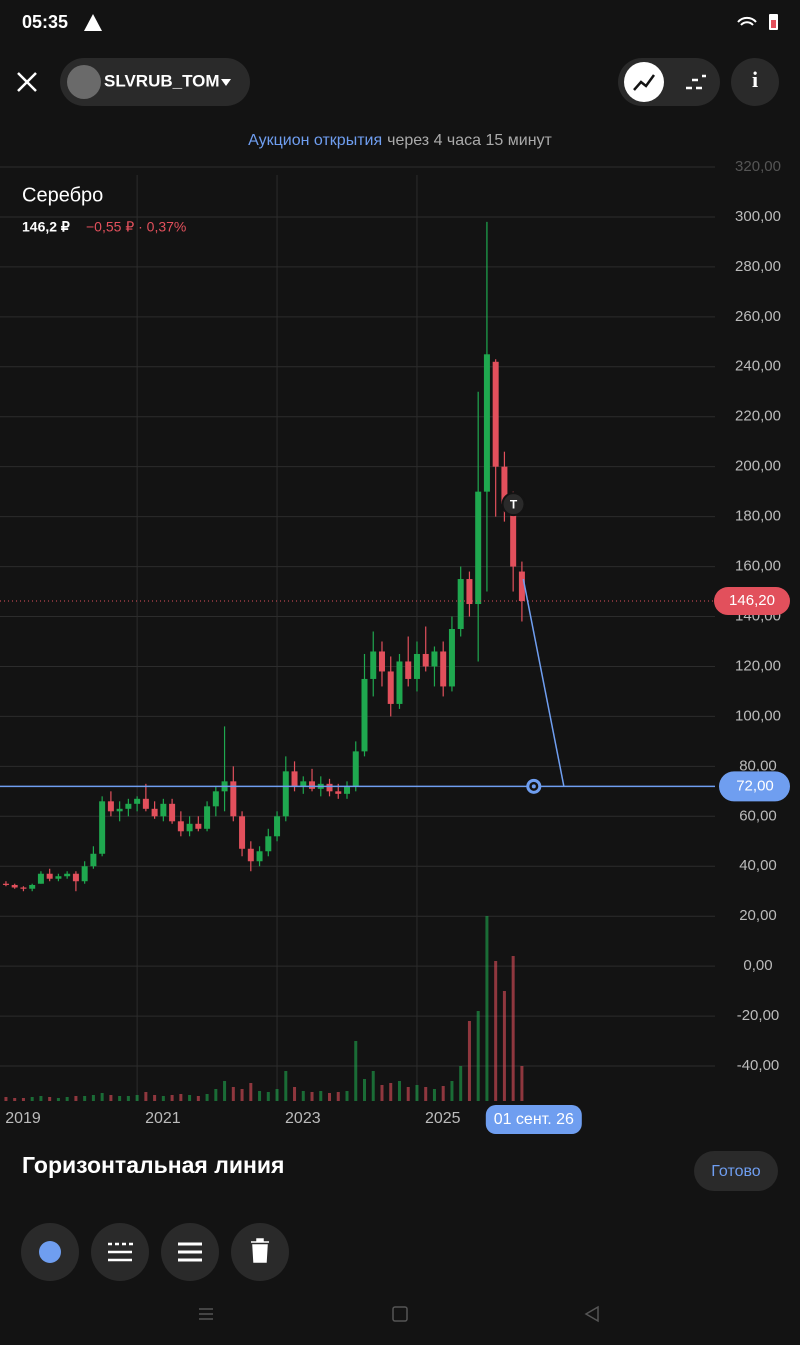 Image resolution: width=800 pixels, height=1345 pixels. I want to click on last-price-badge, so click(752, 601).